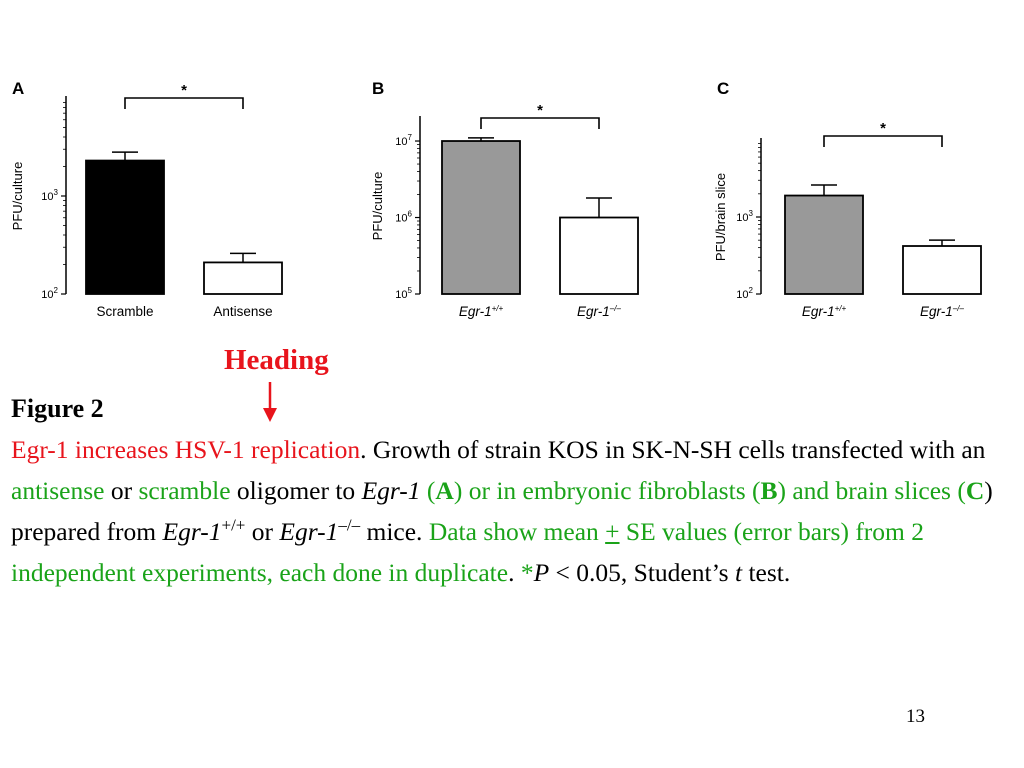 The image size is (1024, 768). I want to click on caption-star: *, so click(527, 572).